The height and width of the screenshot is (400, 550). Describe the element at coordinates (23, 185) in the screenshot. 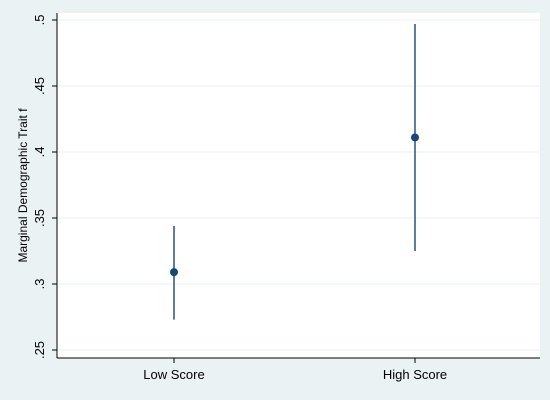

I see `y-axis-title: Marginal Demographic Trait f` at that location.